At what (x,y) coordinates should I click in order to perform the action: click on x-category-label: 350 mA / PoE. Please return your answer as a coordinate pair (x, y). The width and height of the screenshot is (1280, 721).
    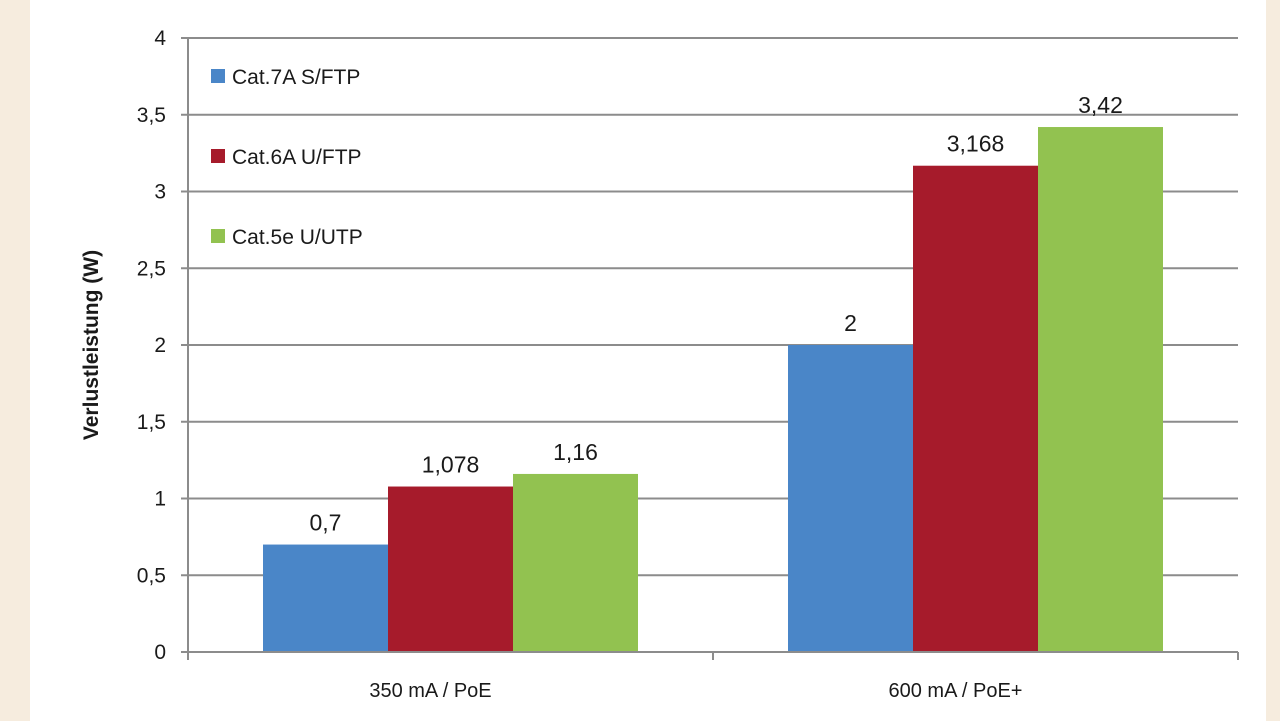
    Looking at the image, I should click on (430, 691).